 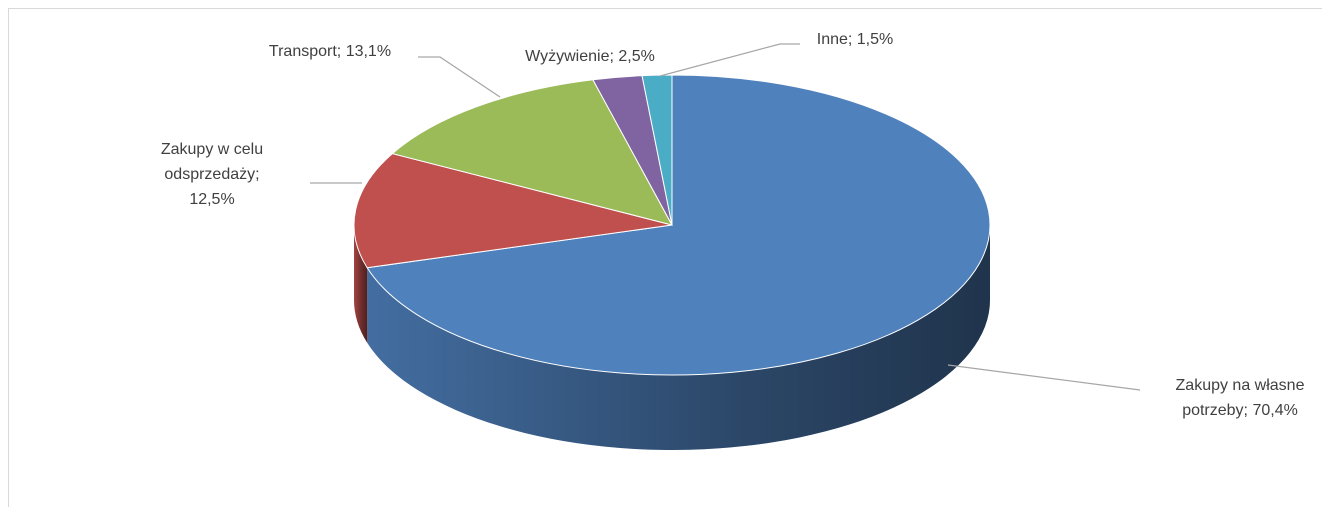 I want to click on data-label: Zakupy w celu odsprzedaży; 12,5%, so click(x=212, y=174).